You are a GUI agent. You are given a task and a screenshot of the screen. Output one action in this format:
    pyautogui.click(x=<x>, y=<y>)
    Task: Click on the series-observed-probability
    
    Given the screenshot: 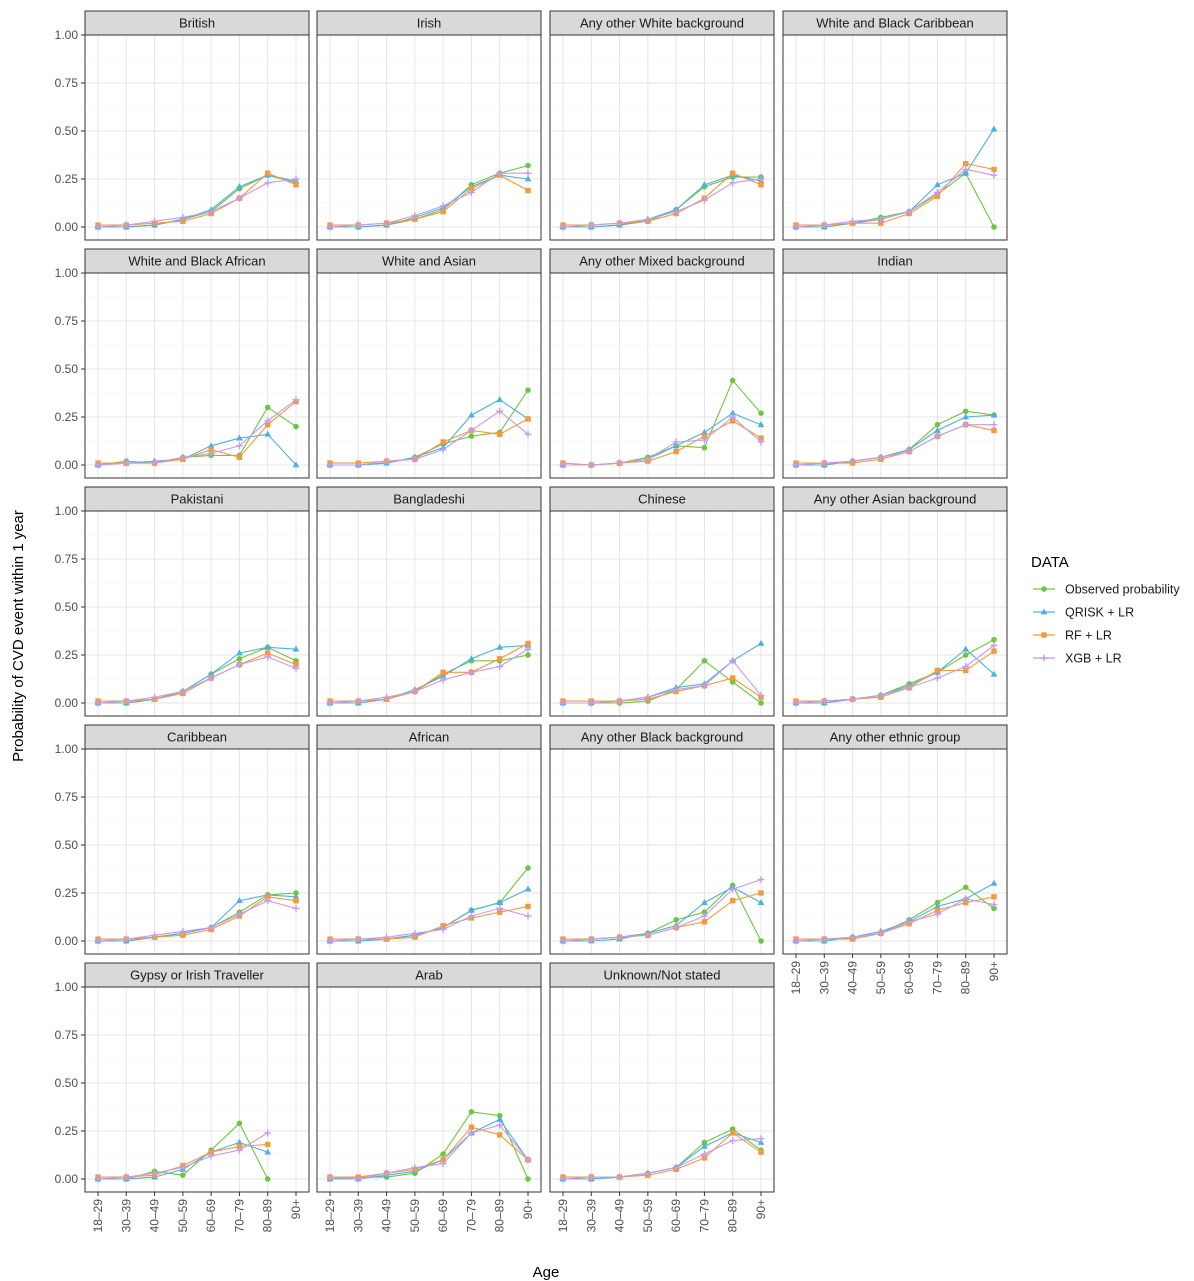 What is the action you would take?
    pyautogui.click(x=197, y=436)
    